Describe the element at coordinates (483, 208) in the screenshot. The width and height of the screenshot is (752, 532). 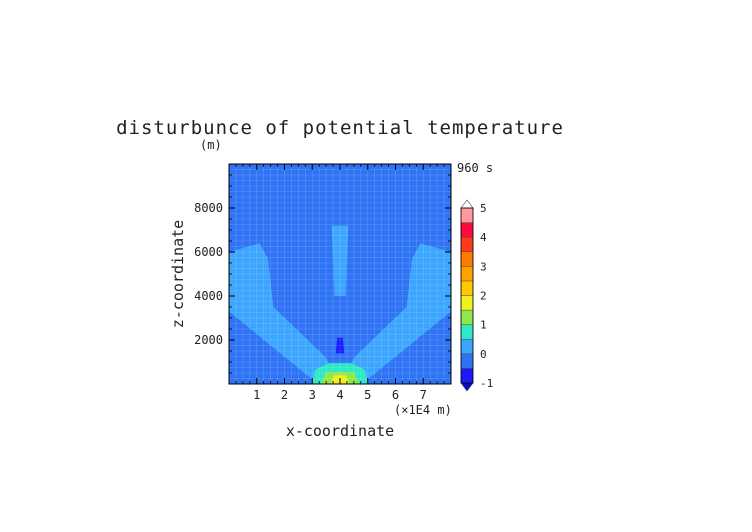
I see `colorbar-tick-label: 5` at that location.